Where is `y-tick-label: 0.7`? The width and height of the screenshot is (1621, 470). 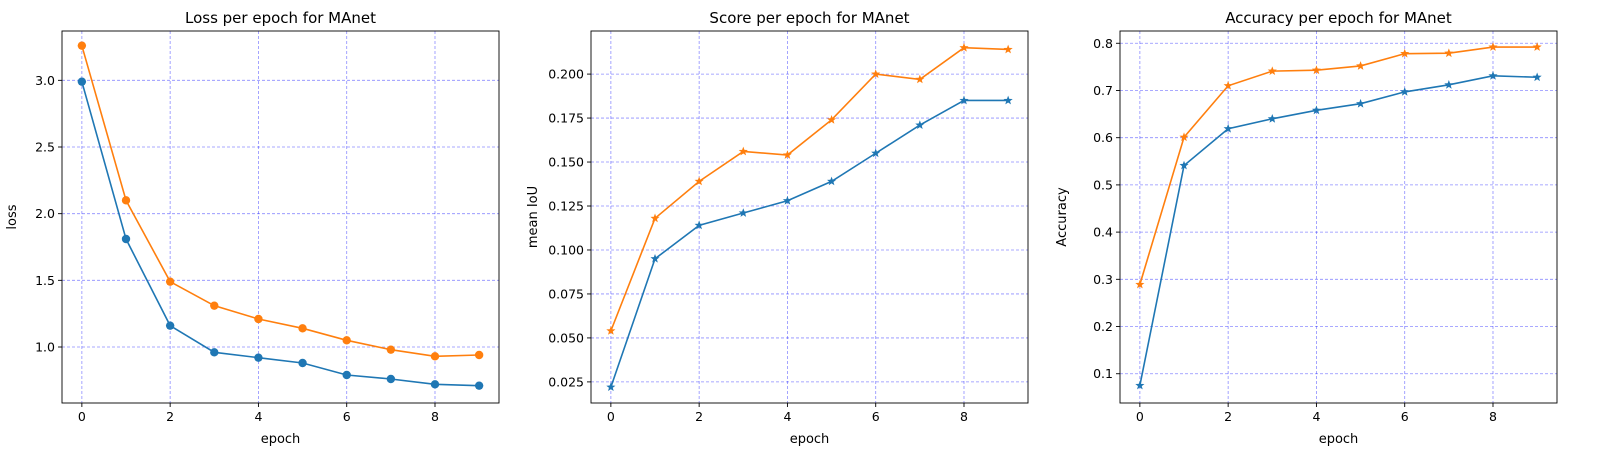
y-tick-label: 0.7 is located at coordinates (1103, 90).